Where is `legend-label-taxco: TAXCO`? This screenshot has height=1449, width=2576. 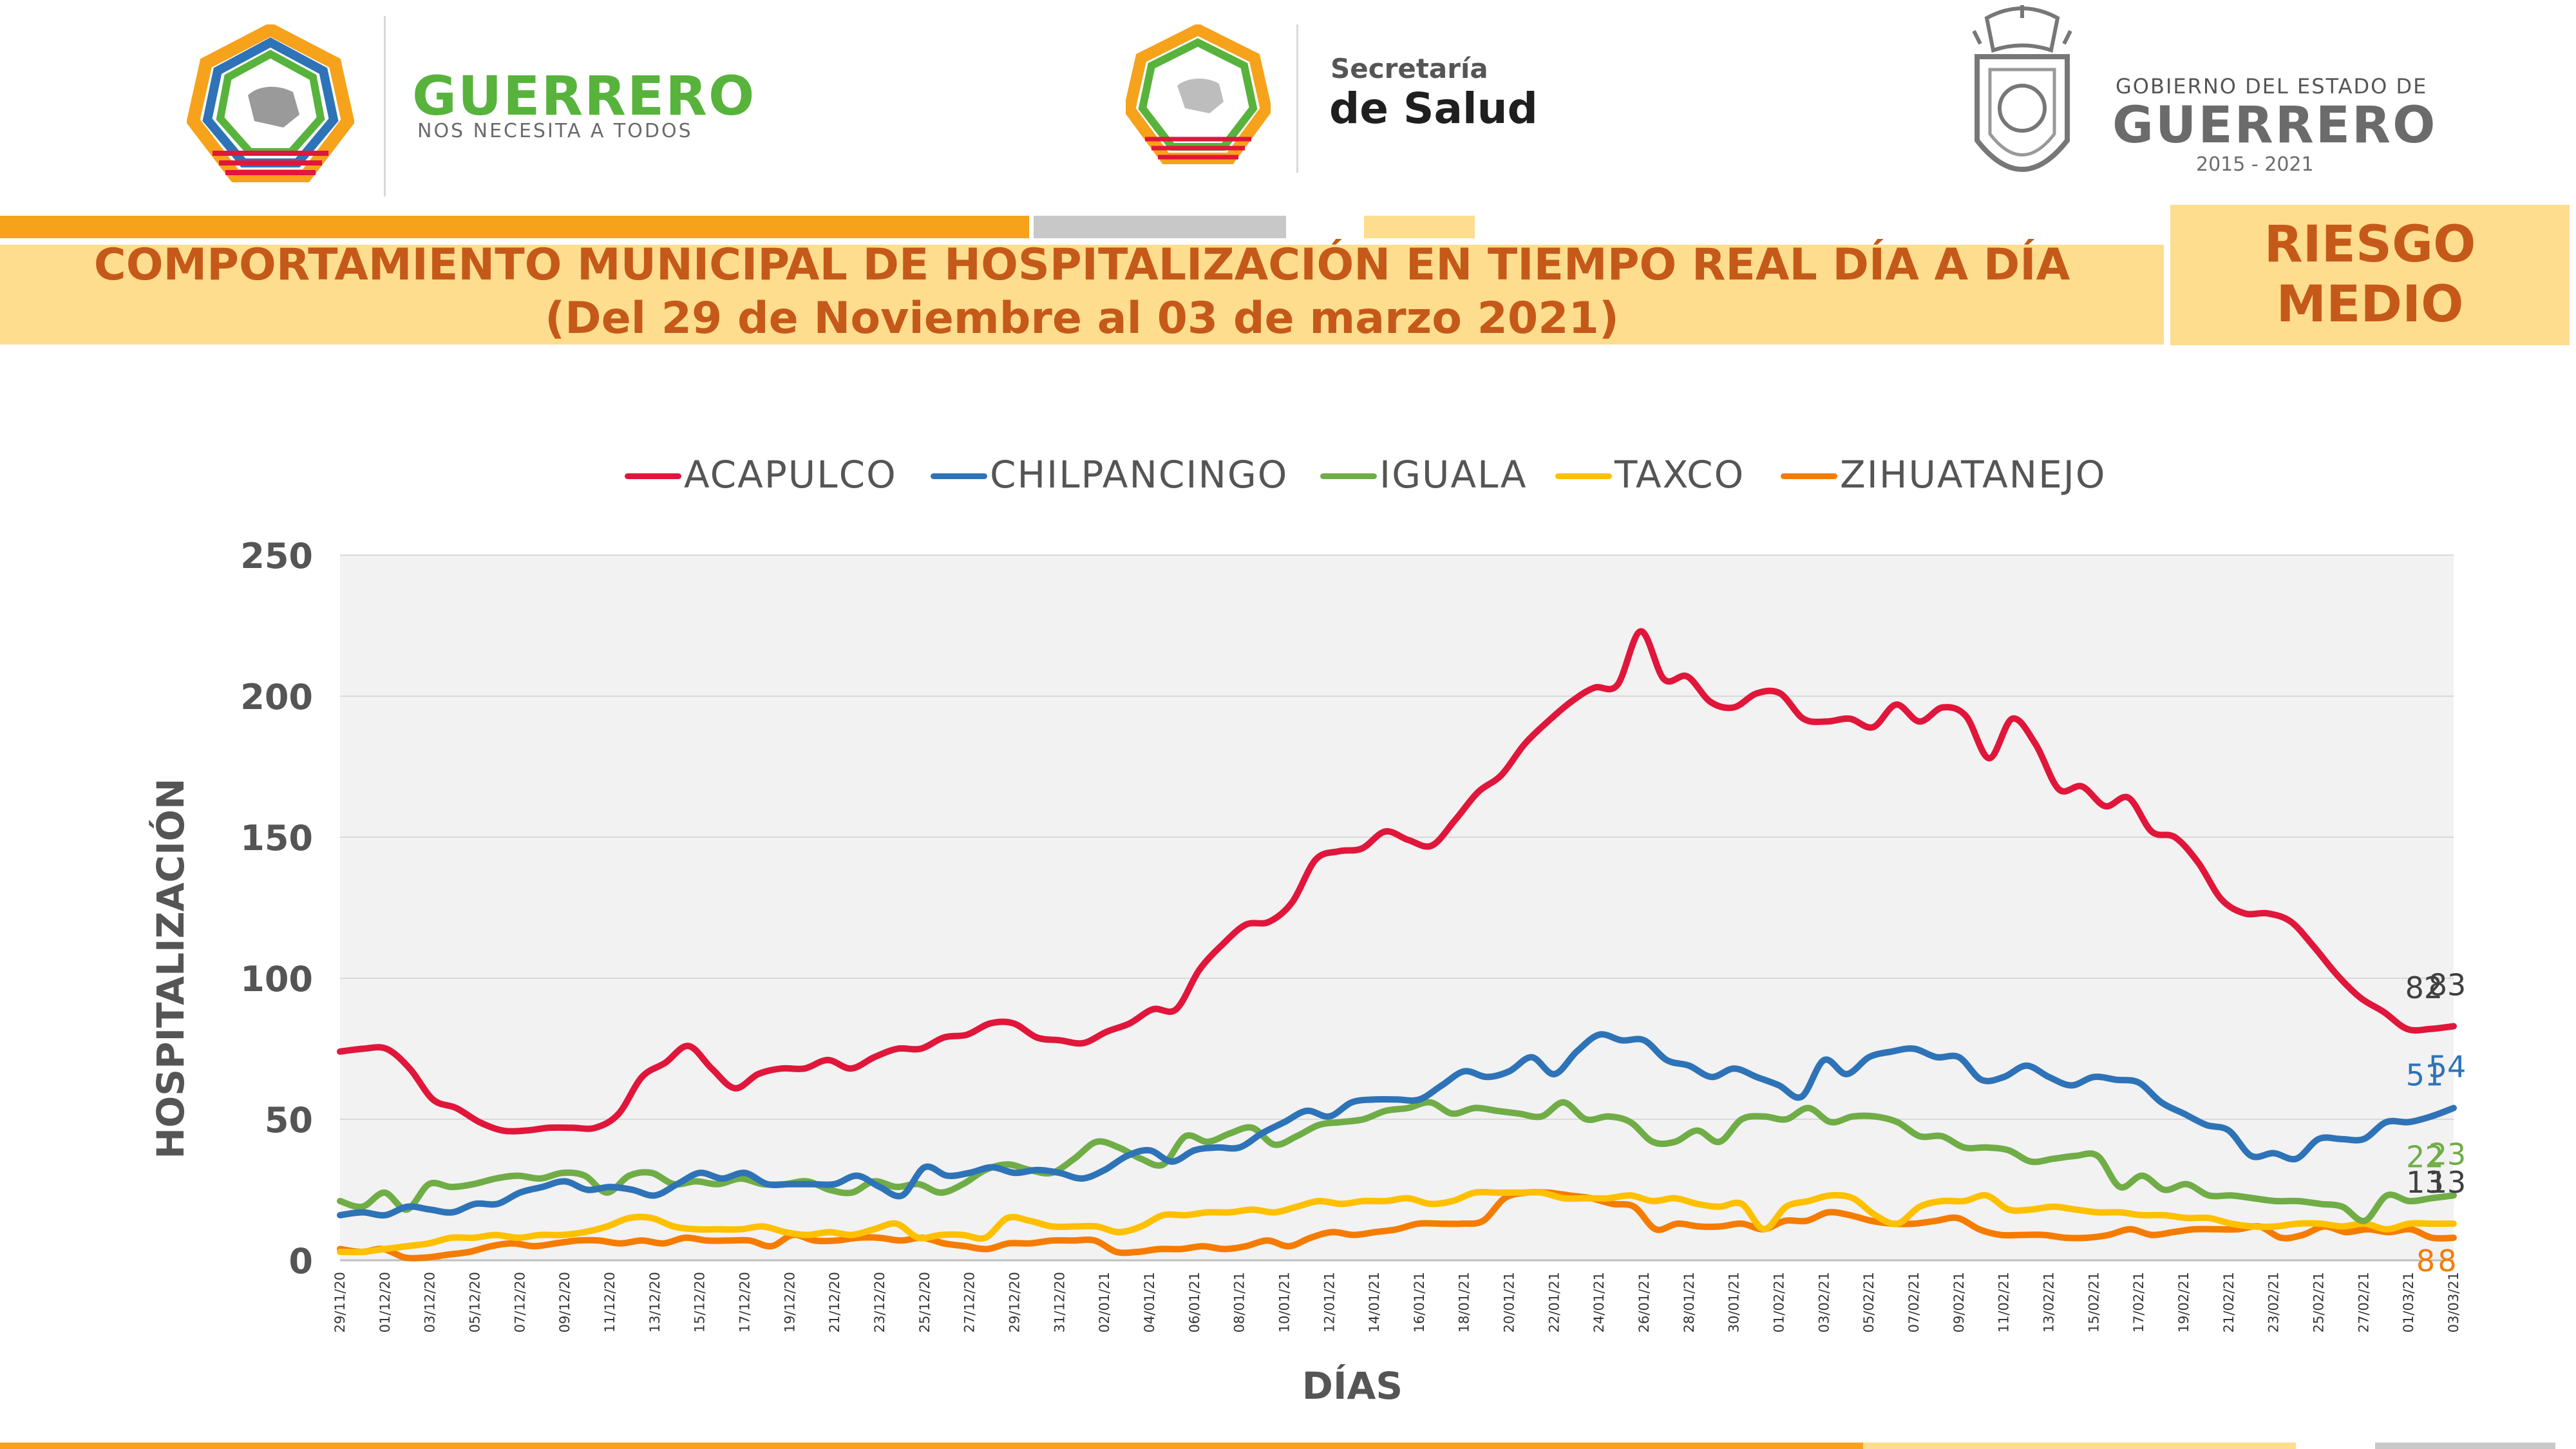 legend-label-taxco: TAXCO is located at coordinates (1680, 475).